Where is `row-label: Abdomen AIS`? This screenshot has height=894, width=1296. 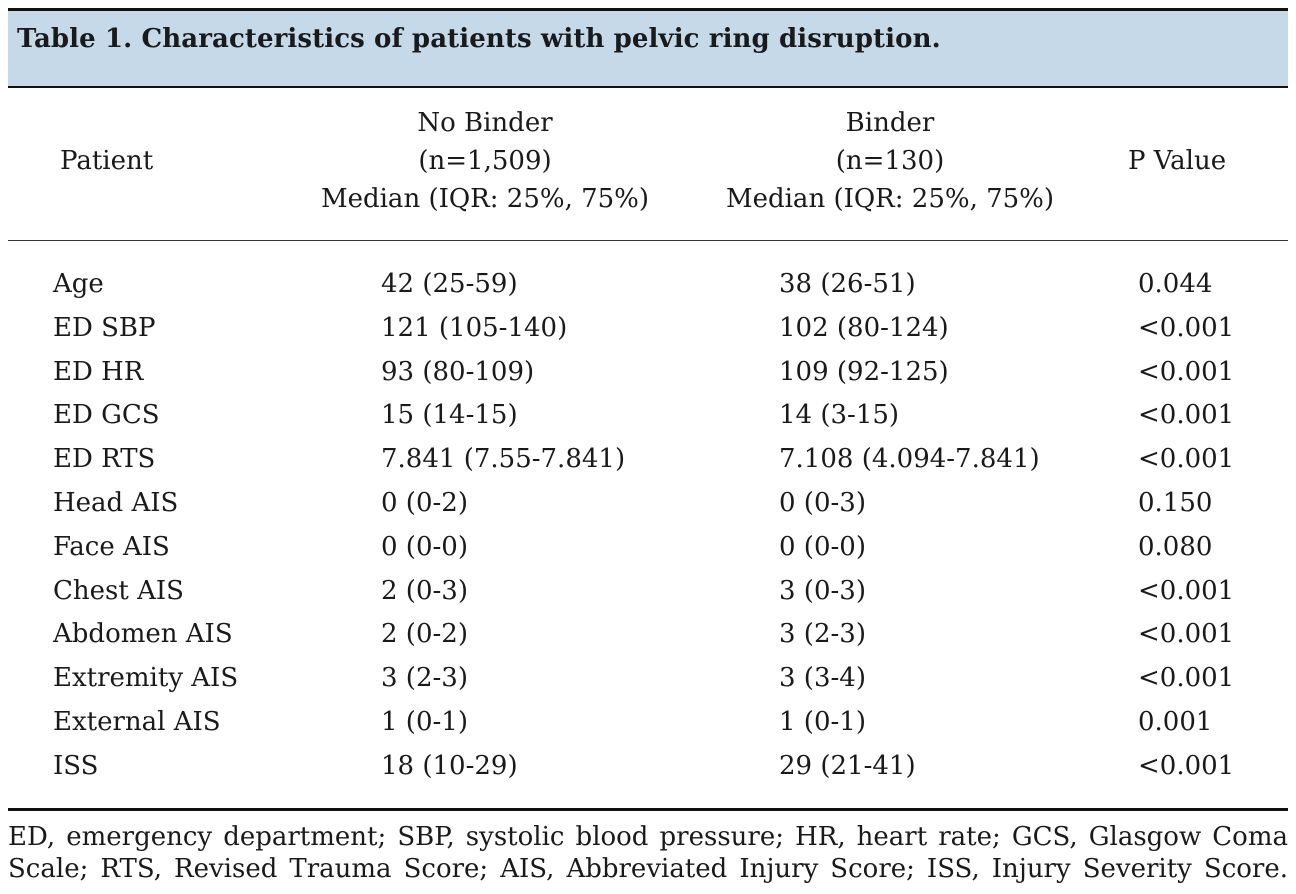
row-label: Abdomen AIS is located at coordinates (143, 634).